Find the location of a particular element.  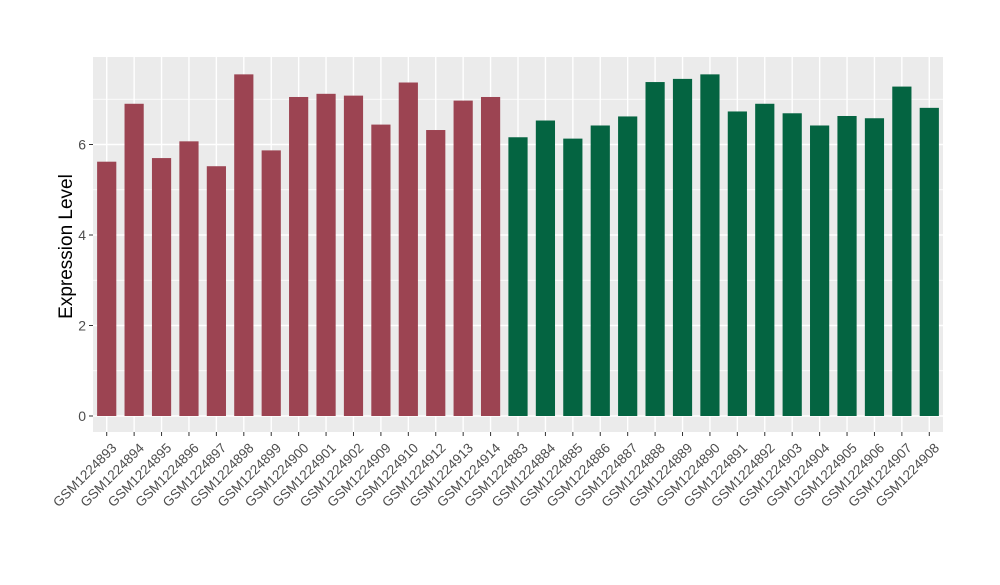

y-tick-label: 6 is located at coordinates (82, 145).